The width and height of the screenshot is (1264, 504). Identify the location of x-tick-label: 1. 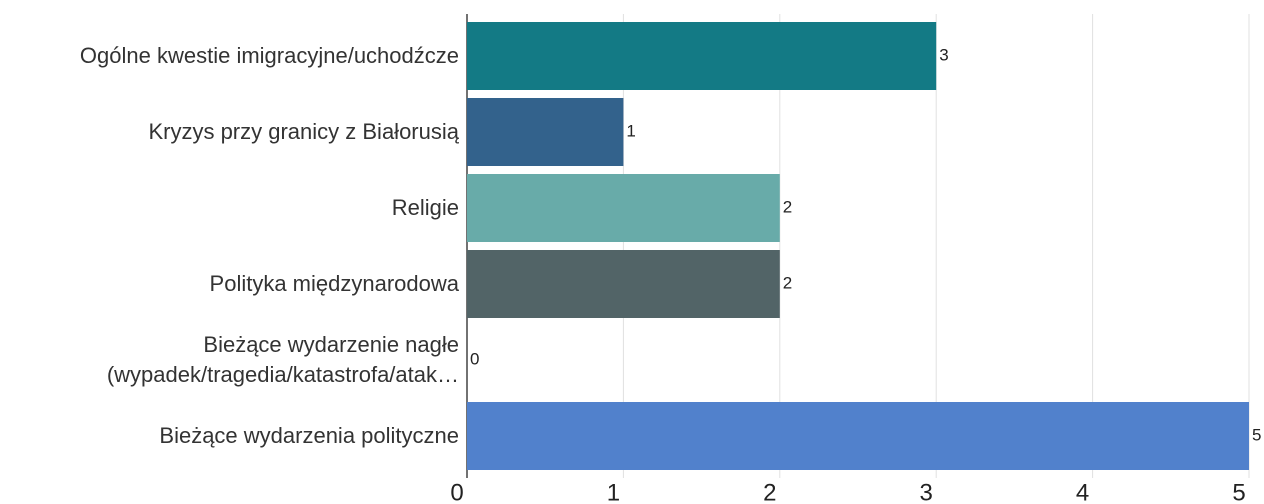
(613, 491).